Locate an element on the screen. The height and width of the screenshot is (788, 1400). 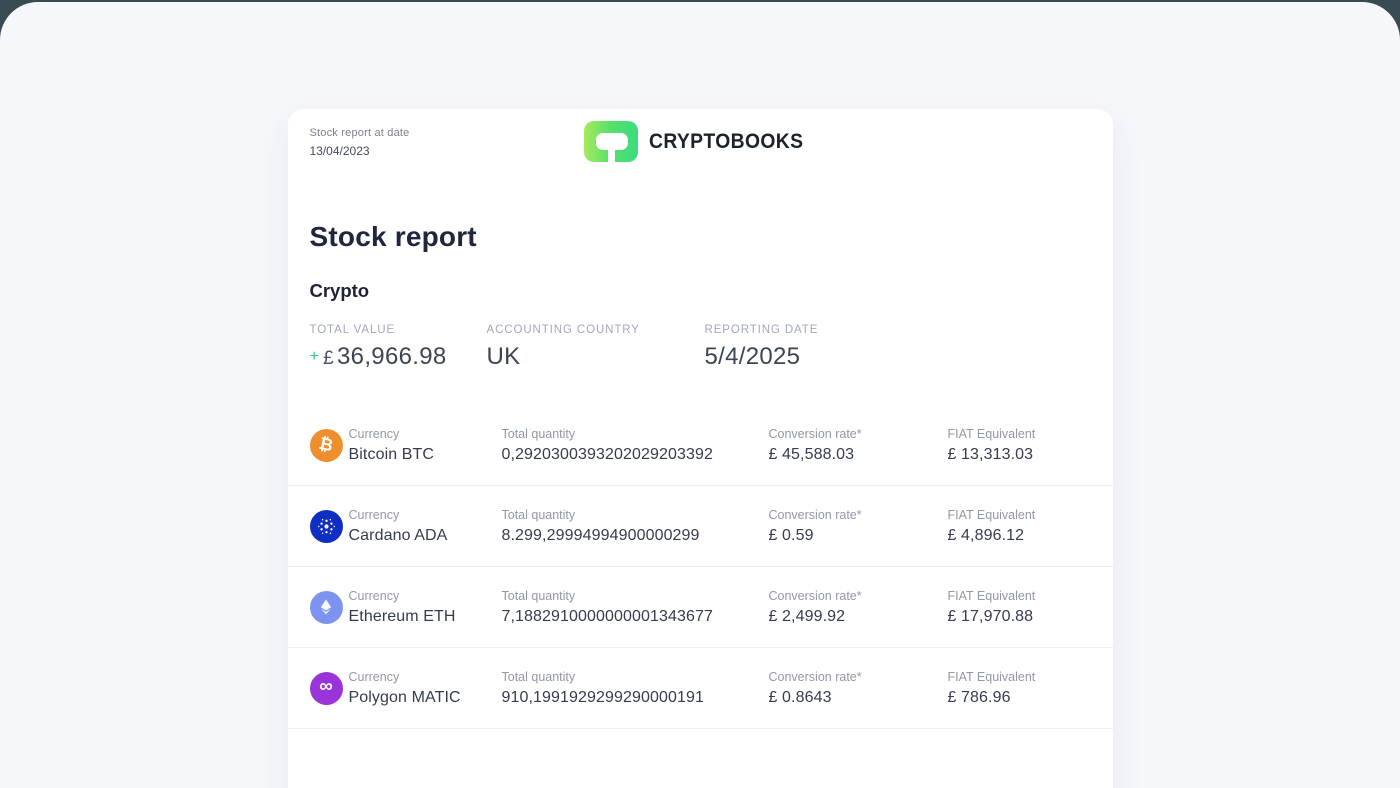
total-value-label: TOTAL VALUE is located at coordinates (352, 330).